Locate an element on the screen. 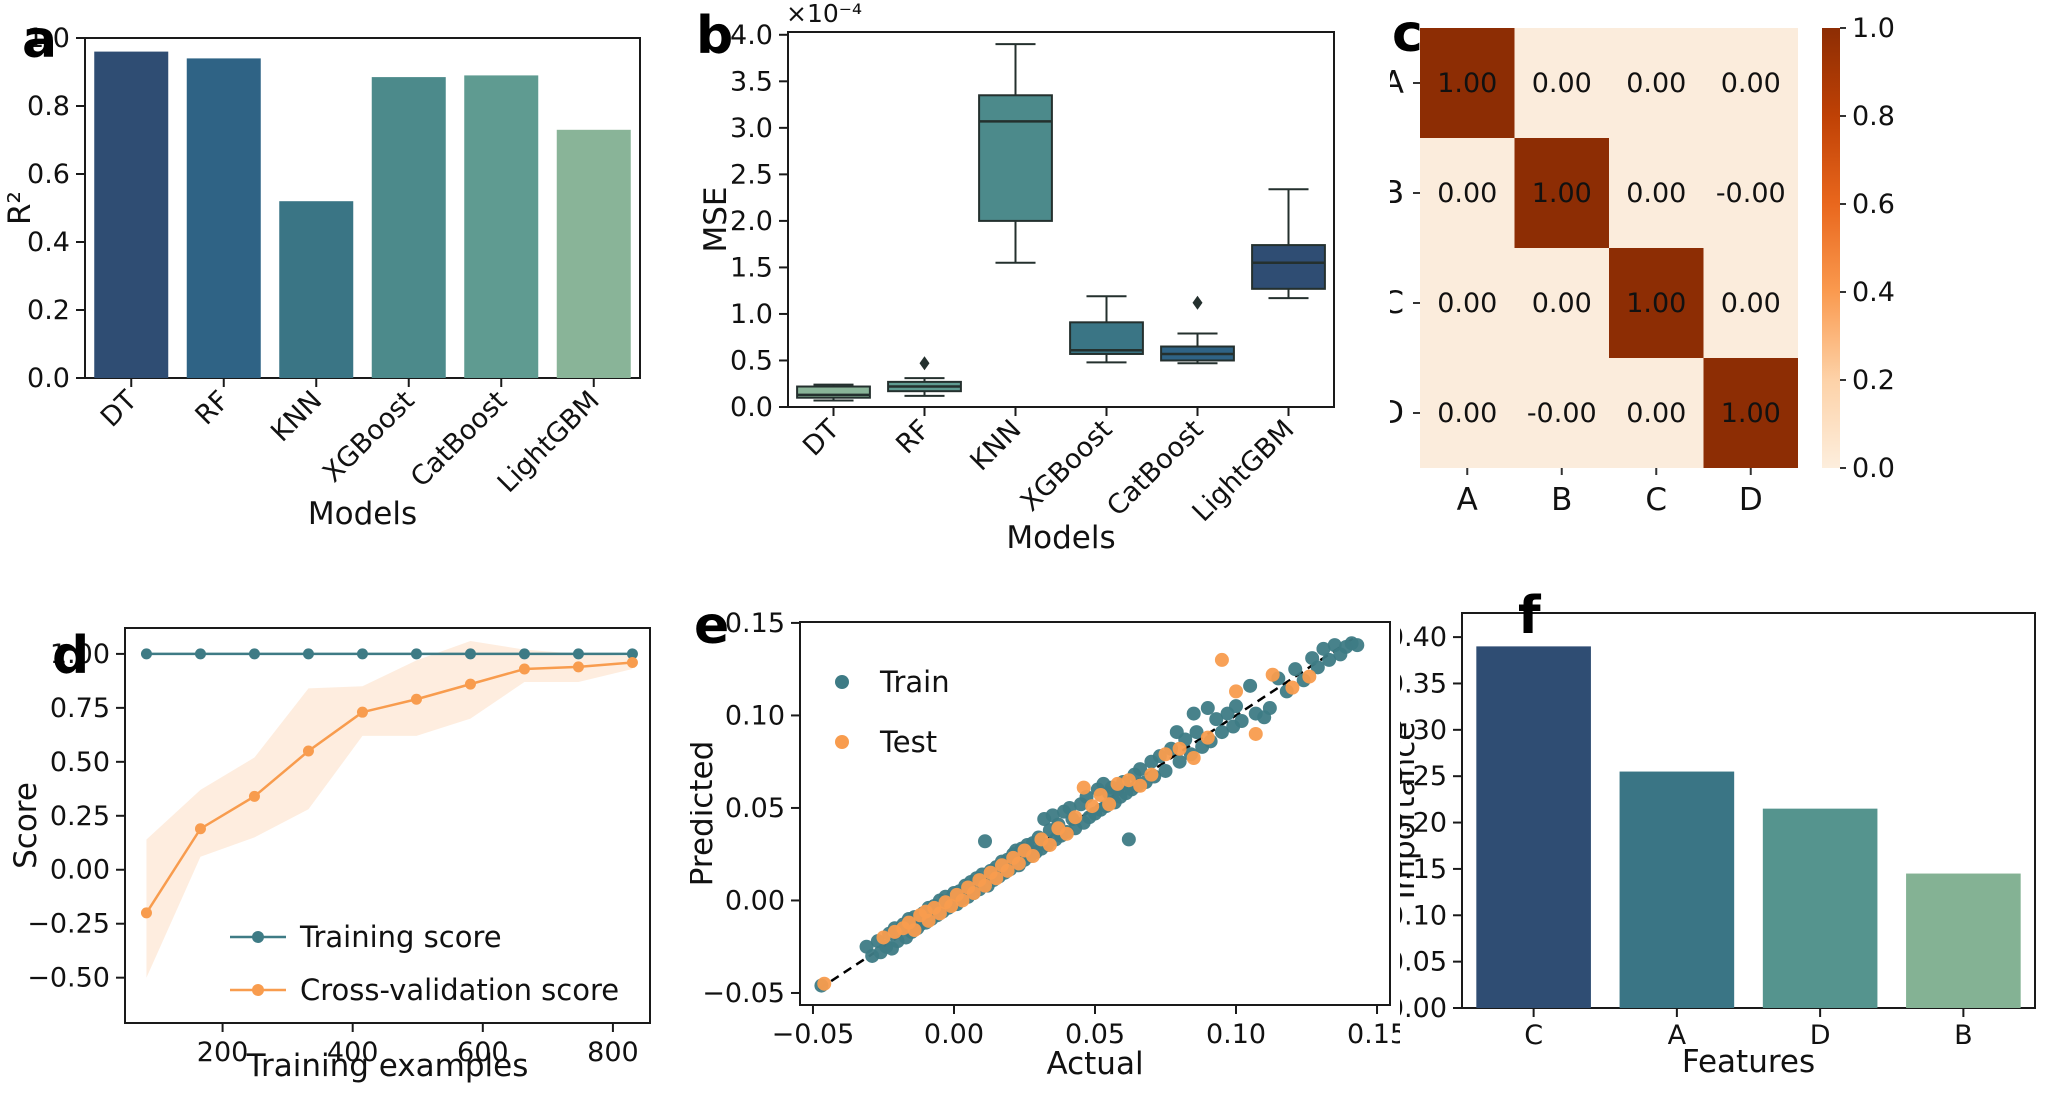 The image size is (2048, 1102). svg-text: 0.75 is located at coordinates (80, 708).